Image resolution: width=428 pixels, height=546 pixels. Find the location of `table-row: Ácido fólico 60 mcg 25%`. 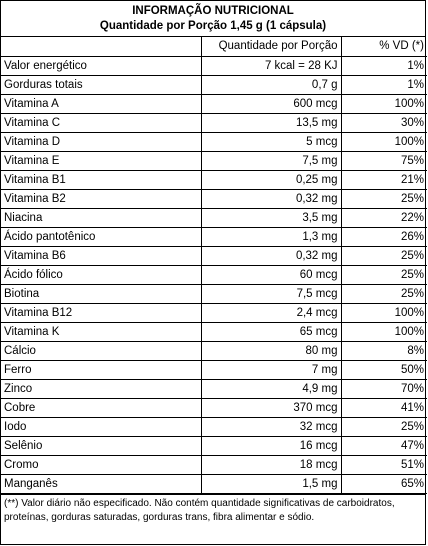

table-row: Ácido fólico 60 mcg 25% is located at coordinates (214, 274).